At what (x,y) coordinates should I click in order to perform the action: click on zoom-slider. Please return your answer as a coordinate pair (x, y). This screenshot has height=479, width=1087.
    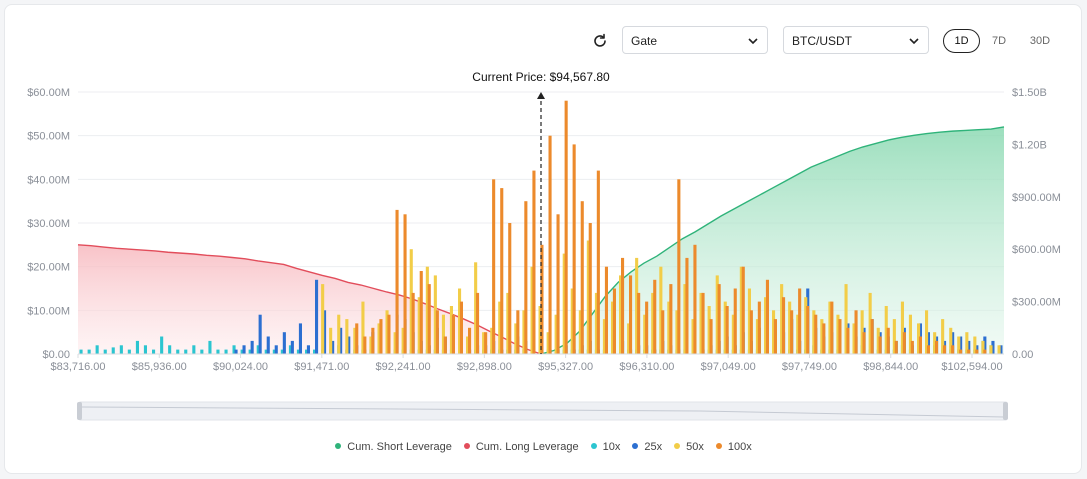
    Looking at the image, I should click on (542, 411).